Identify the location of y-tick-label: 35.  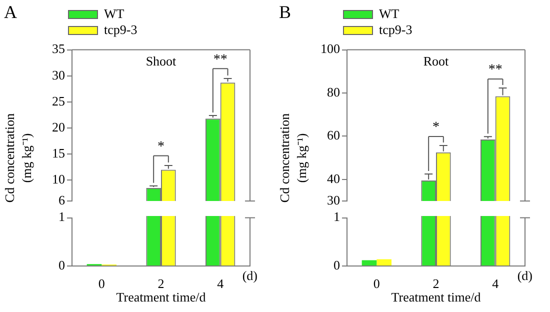
(58, 48).